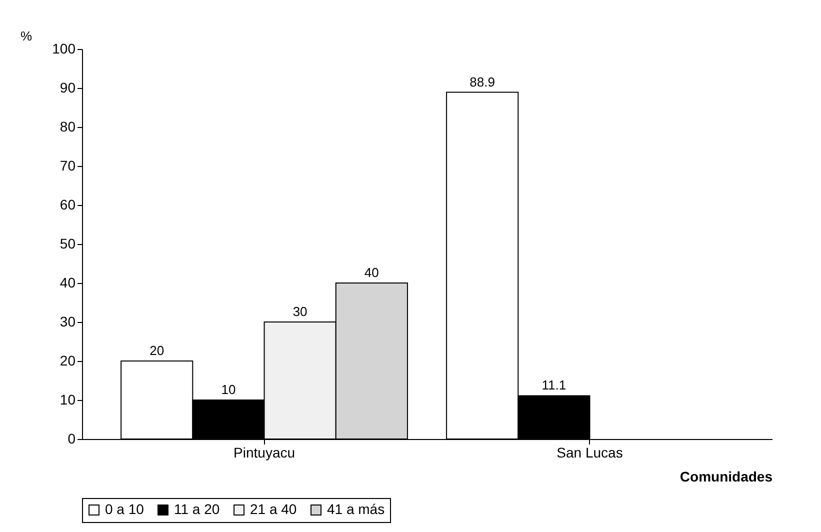  Describe the element at coordinates (726, 476) in the screenshot. I see `x-axis-title: Comunidades` at that location.